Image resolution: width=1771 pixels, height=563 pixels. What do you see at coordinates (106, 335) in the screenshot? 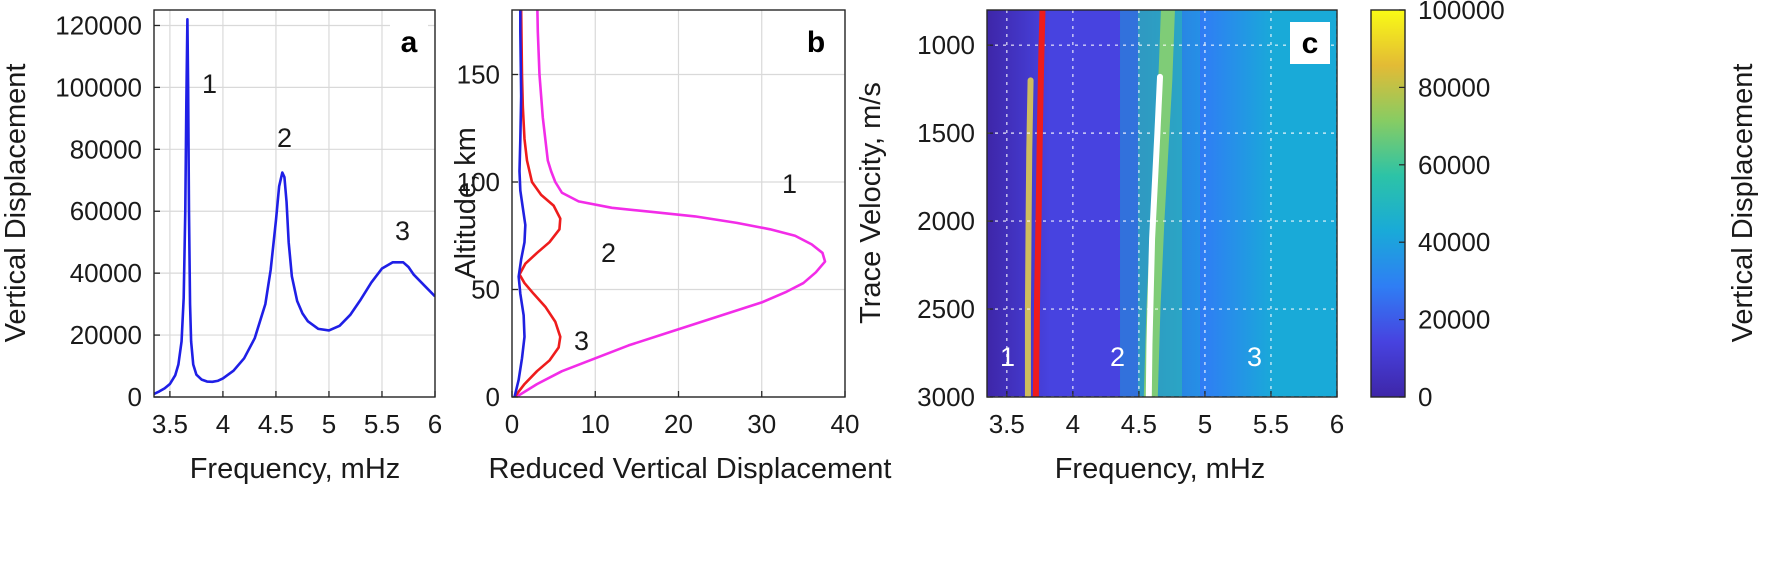
I see `y-tick-label: 20000` at bounding box center [106, 335].